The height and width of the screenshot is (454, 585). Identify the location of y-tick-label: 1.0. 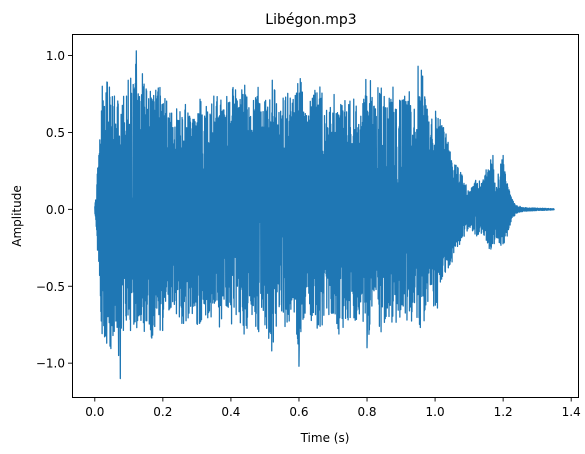
(55, 56).